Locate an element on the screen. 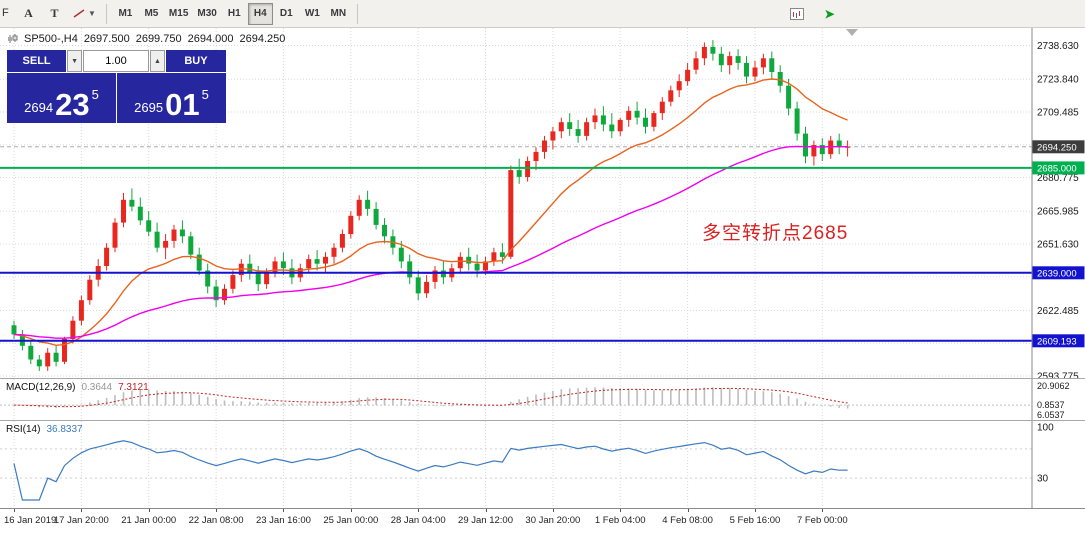  ask-big-digits: 01 is located at coordinates (182, 104).